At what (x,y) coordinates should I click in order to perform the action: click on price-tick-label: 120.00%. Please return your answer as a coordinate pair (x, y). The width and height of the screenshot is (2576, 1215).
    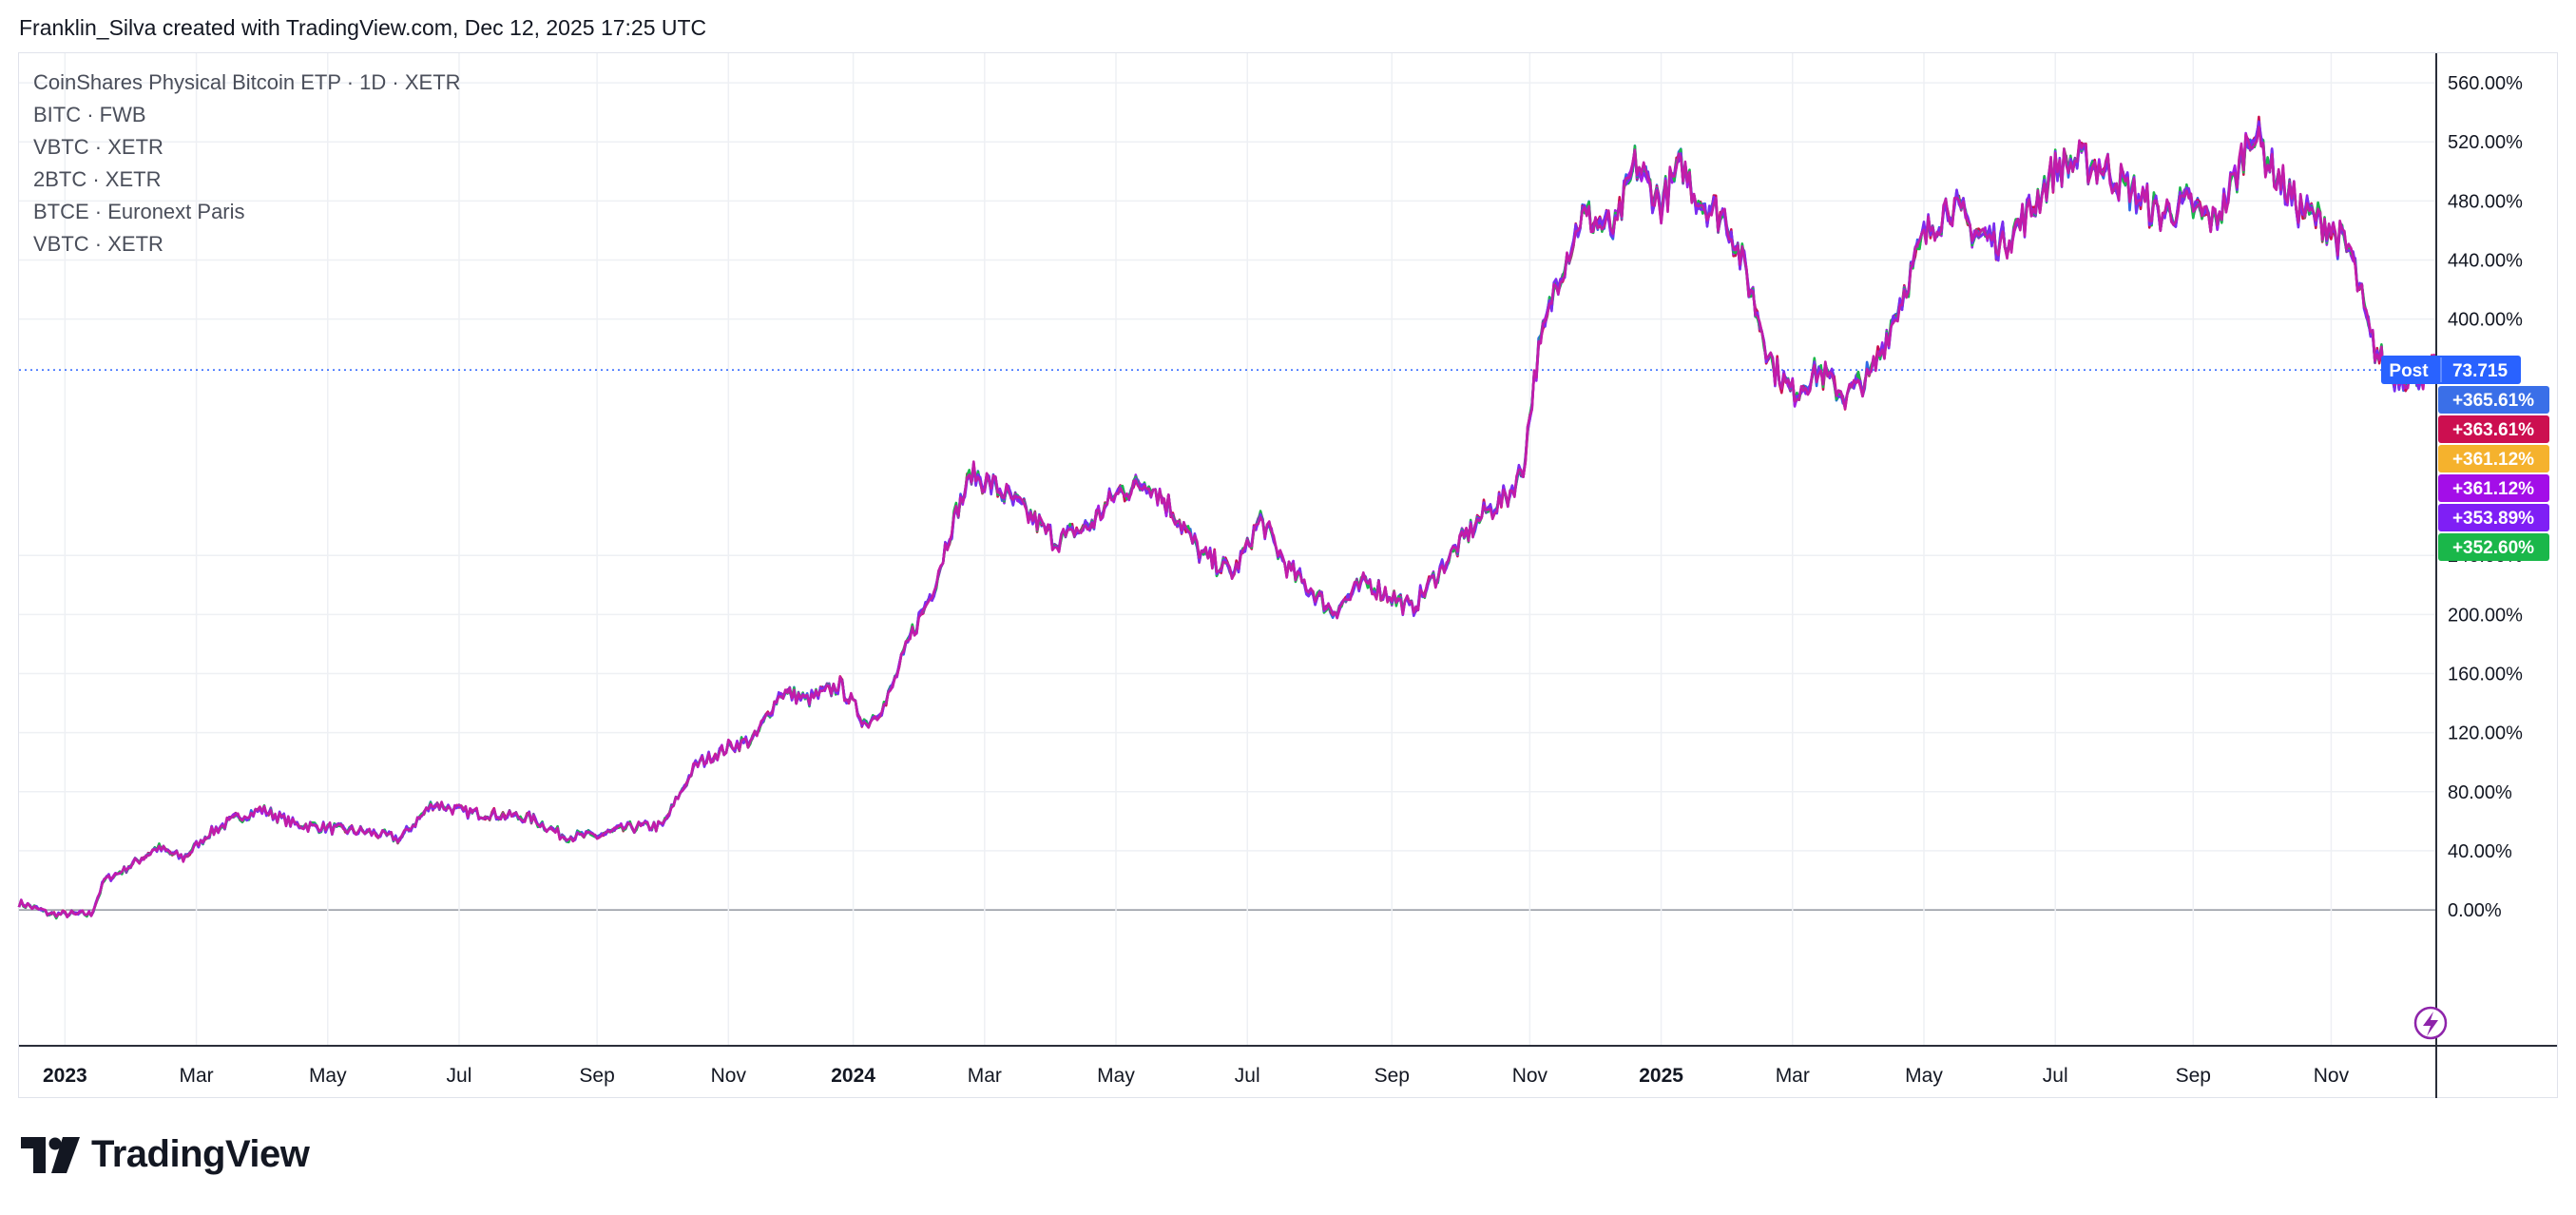
    Looking at the image, I should click on (2485, 733).